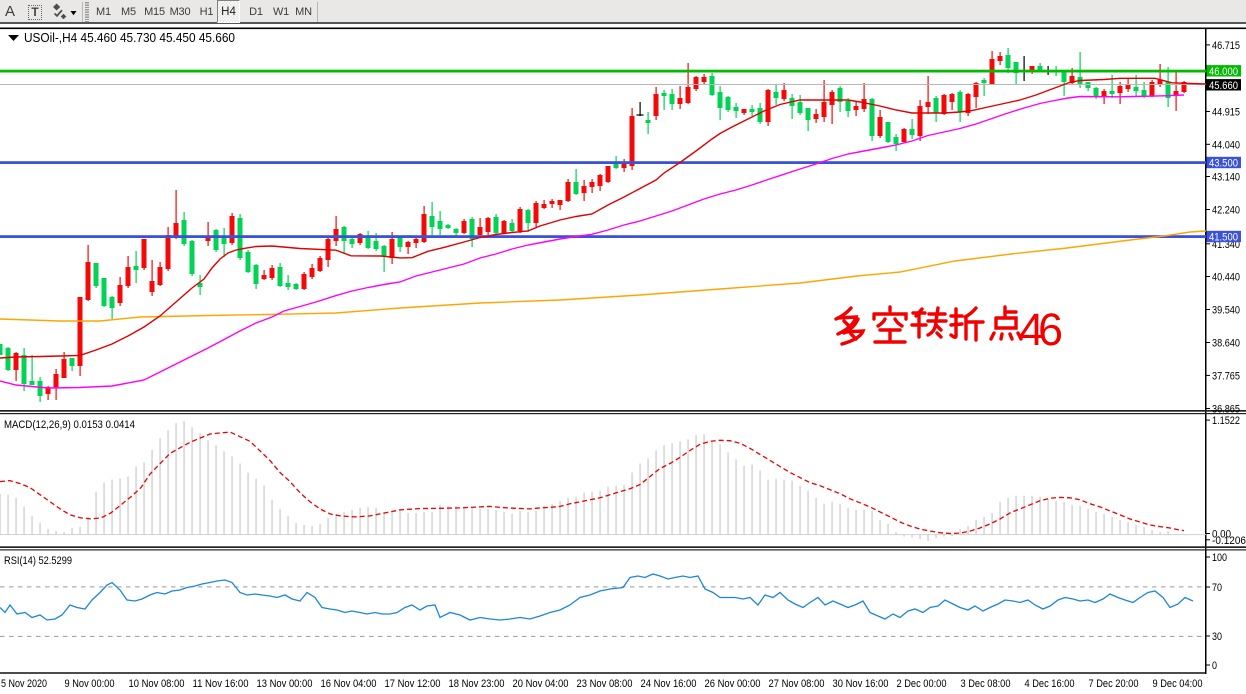  What do you see at coordinates (605, 684) in the screenshot?
I see `svg-text: 23 Nov 08:00` at bounding box center [605, 684].